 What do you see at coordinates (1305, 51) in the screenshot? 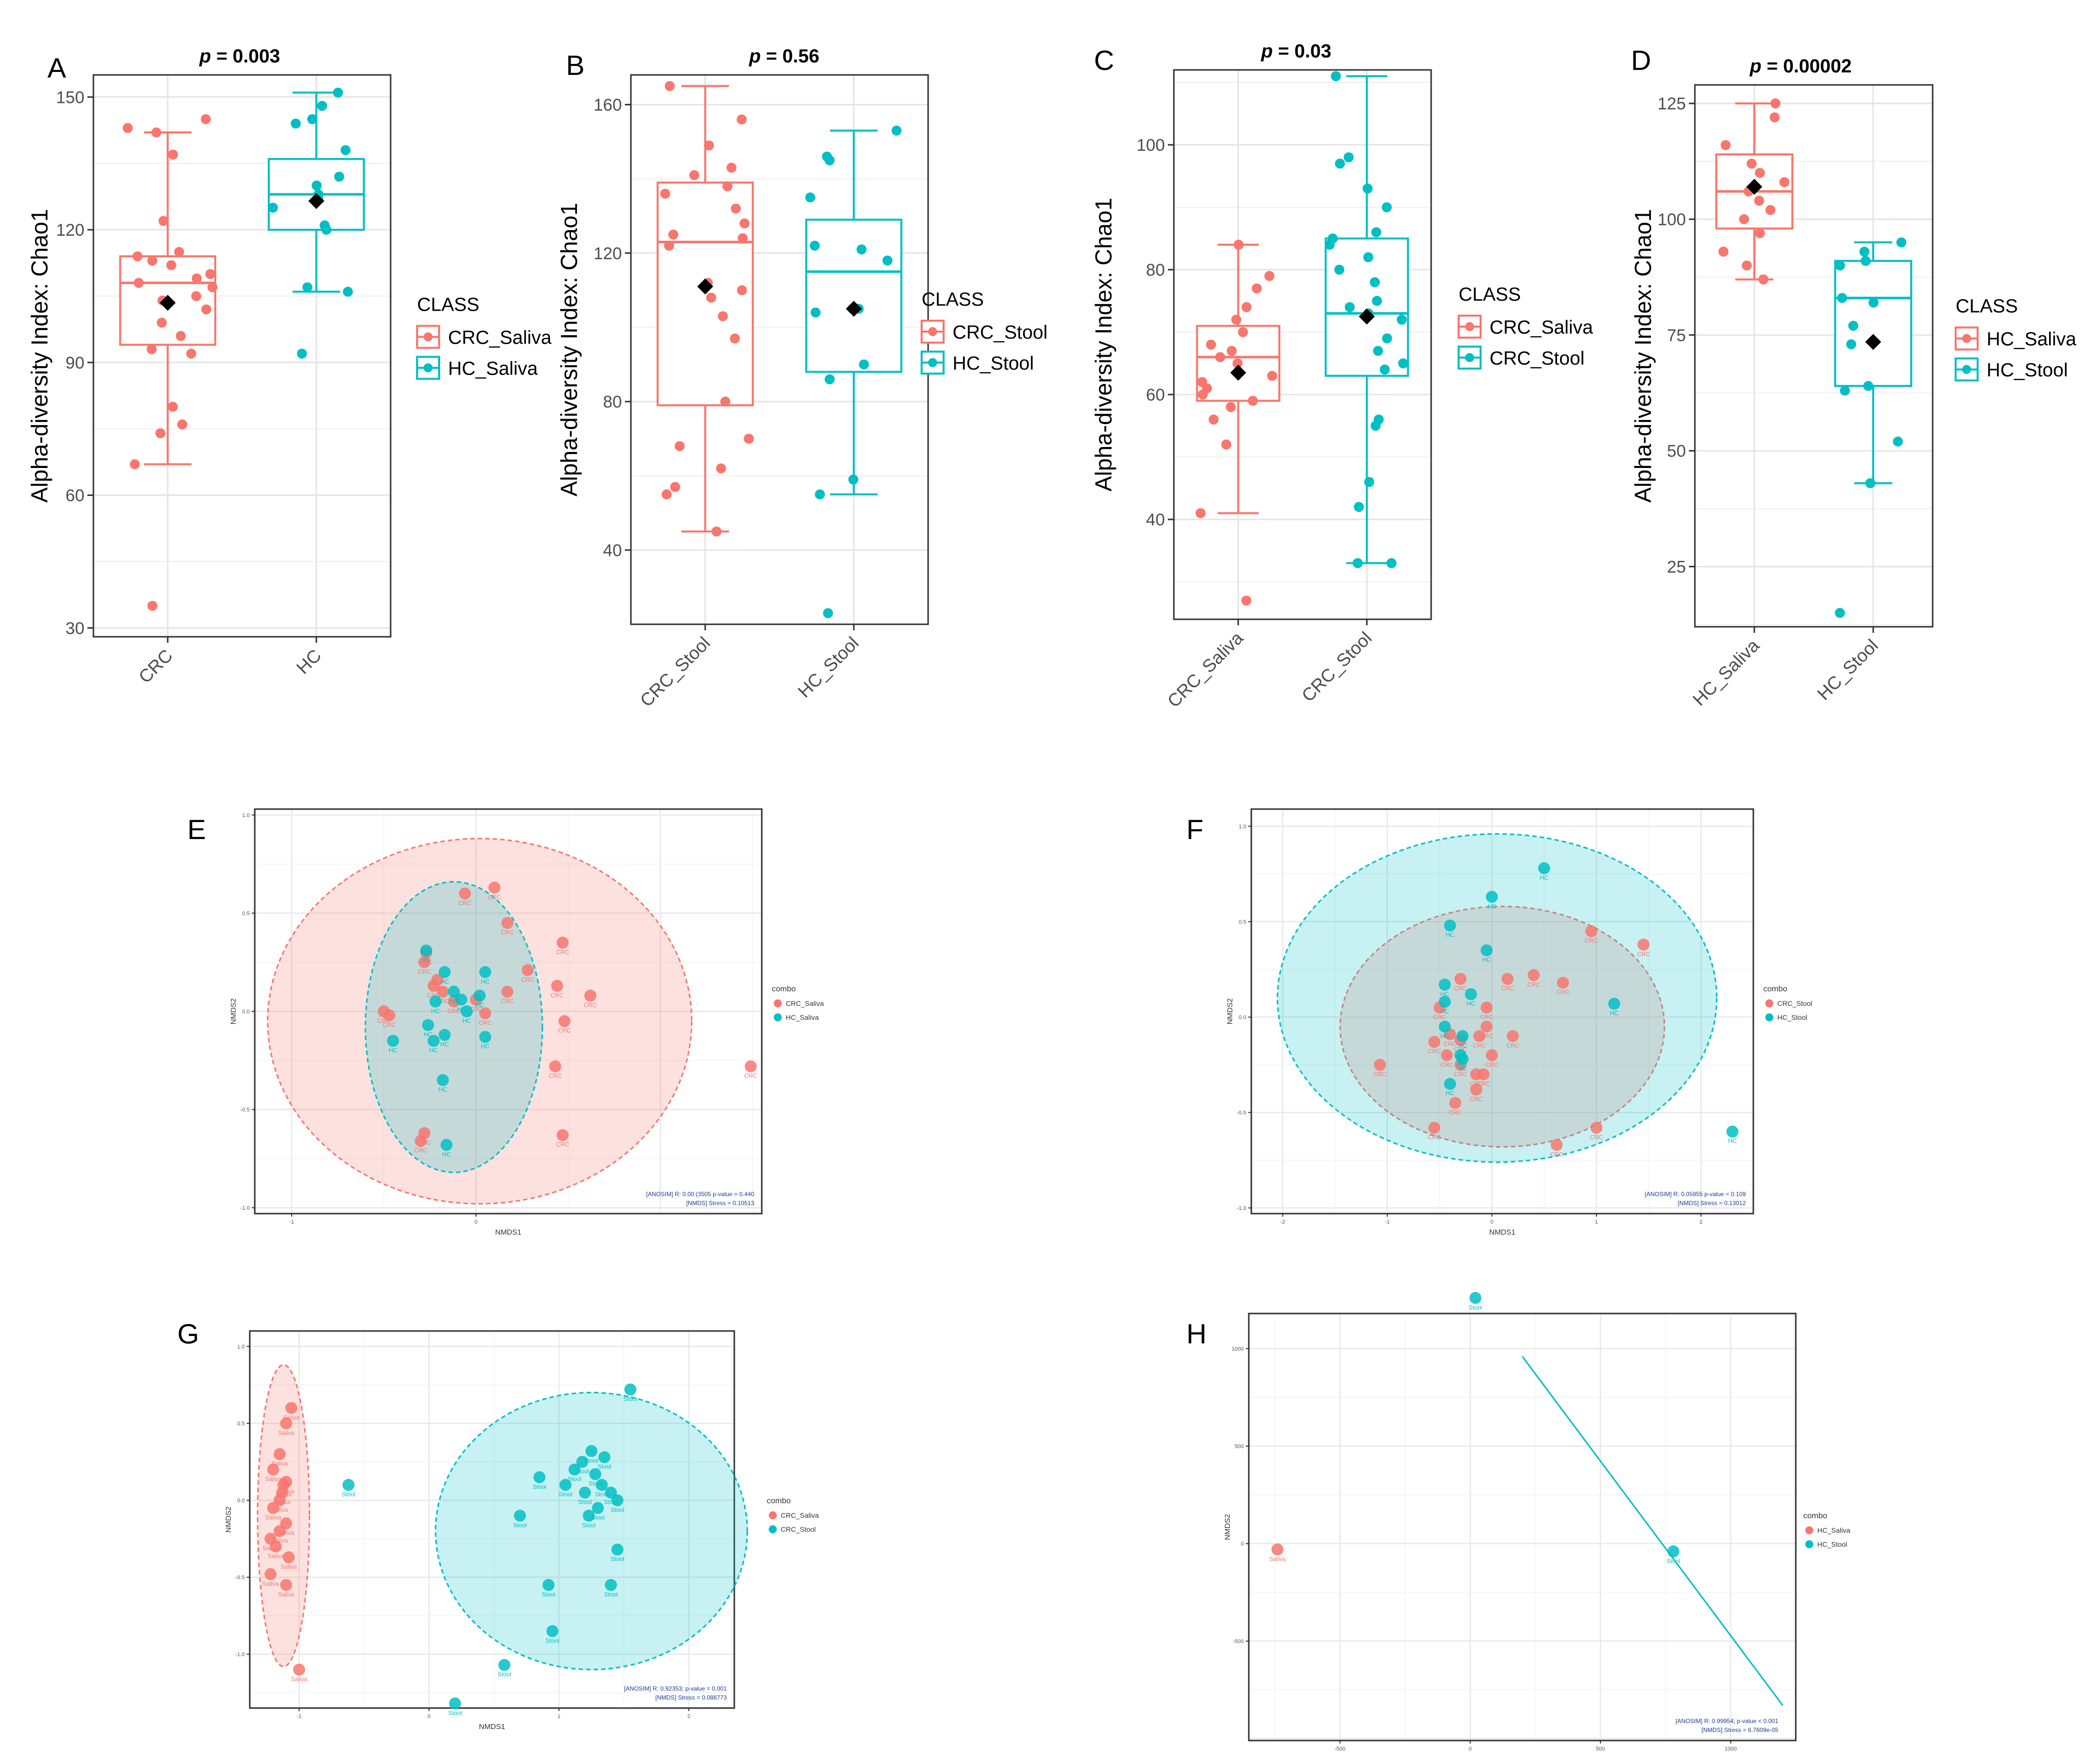
I see `title-value: = 0.03` at bounding box center [1305, 51].